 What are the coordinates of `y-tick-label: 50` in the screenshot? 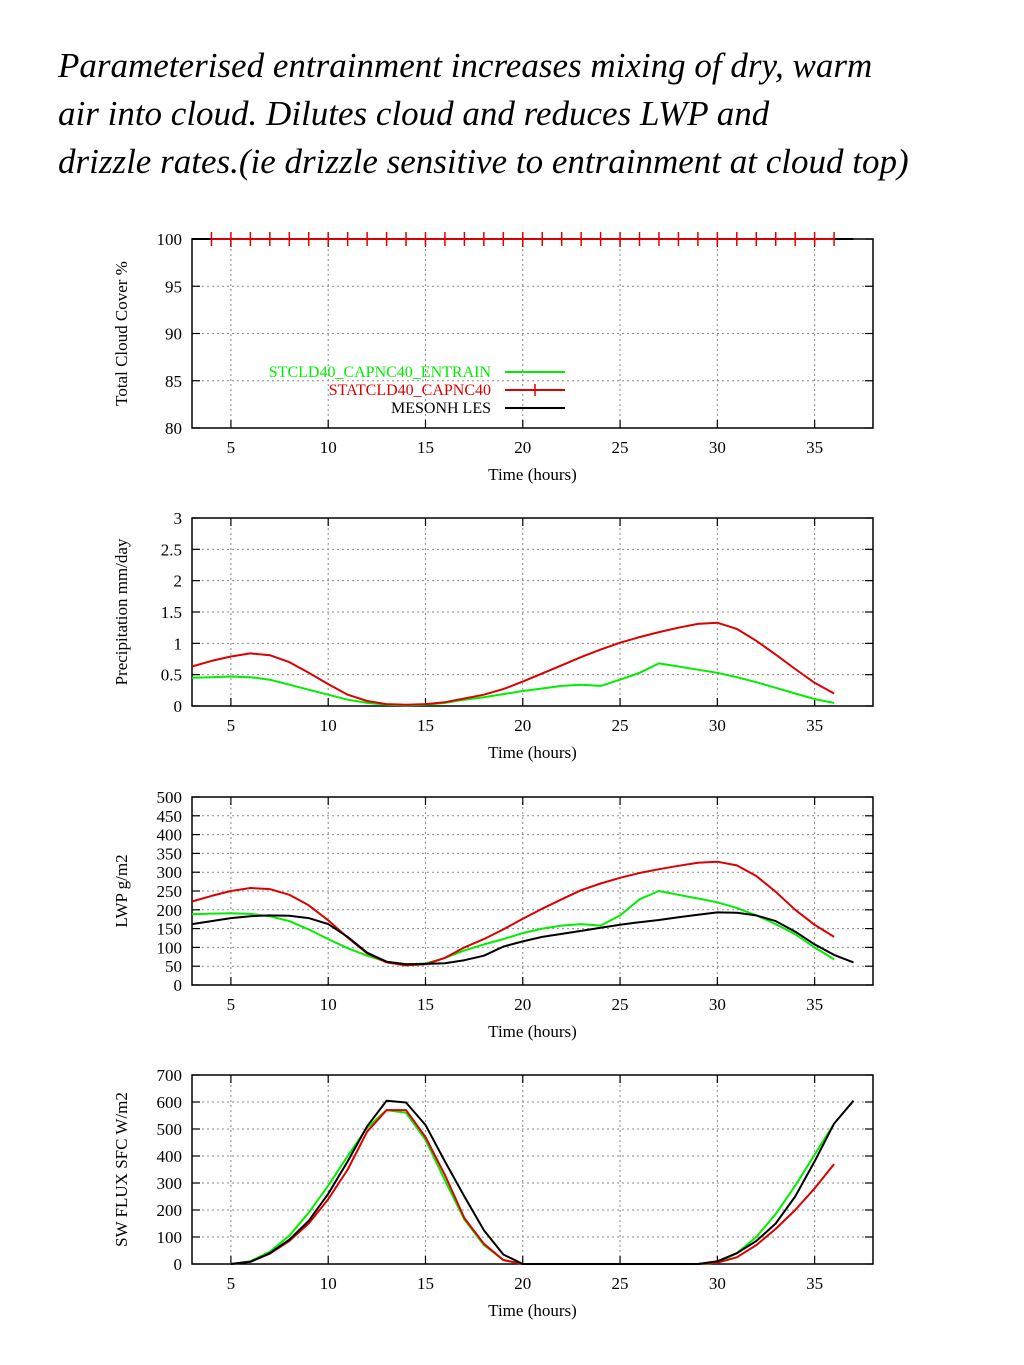 It's located at (173, 966).